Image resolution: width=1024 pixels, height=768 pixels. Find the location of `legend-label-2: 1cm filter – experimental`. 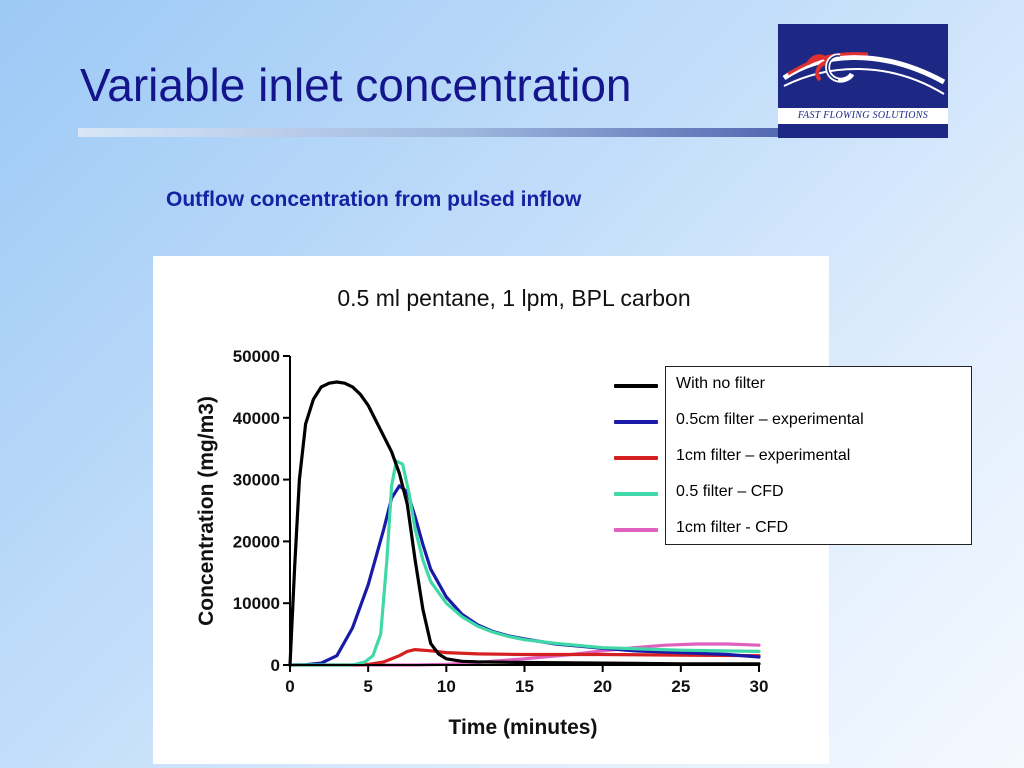

legend-label-2: 1cm filter – experimental is located at coordinates (763, 455).